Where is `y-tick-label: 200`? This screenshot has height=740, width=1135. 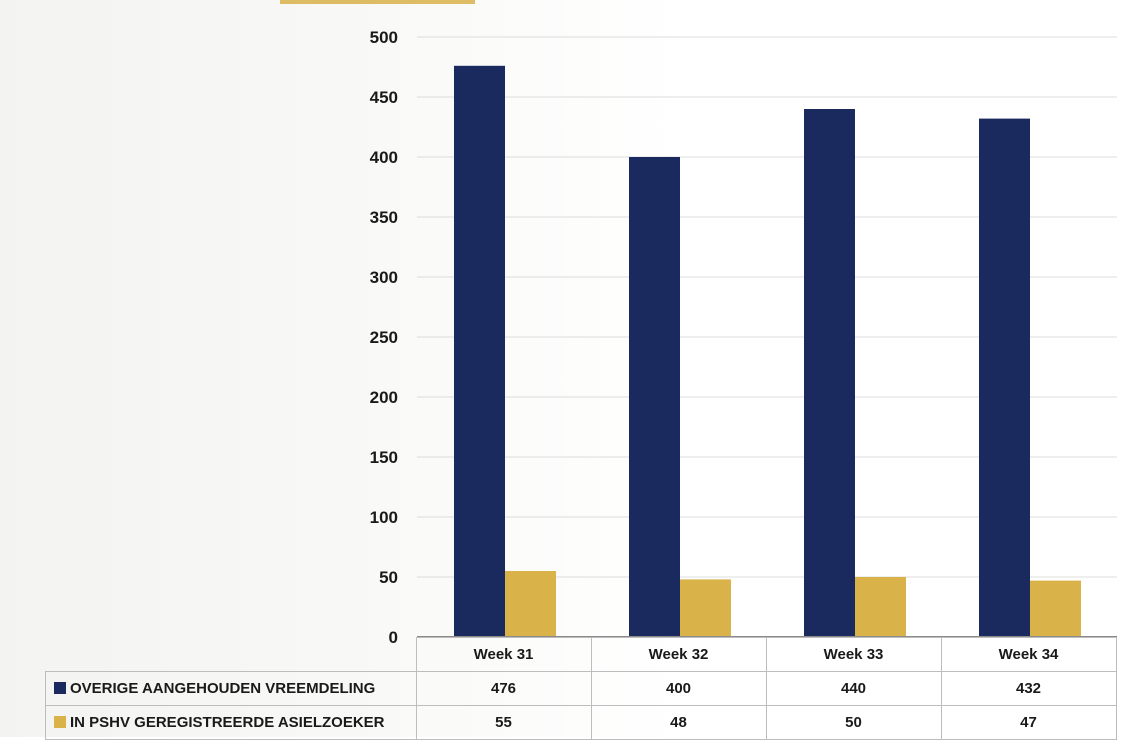 y-tick-label: 200 is located at coordinates (384, 397).